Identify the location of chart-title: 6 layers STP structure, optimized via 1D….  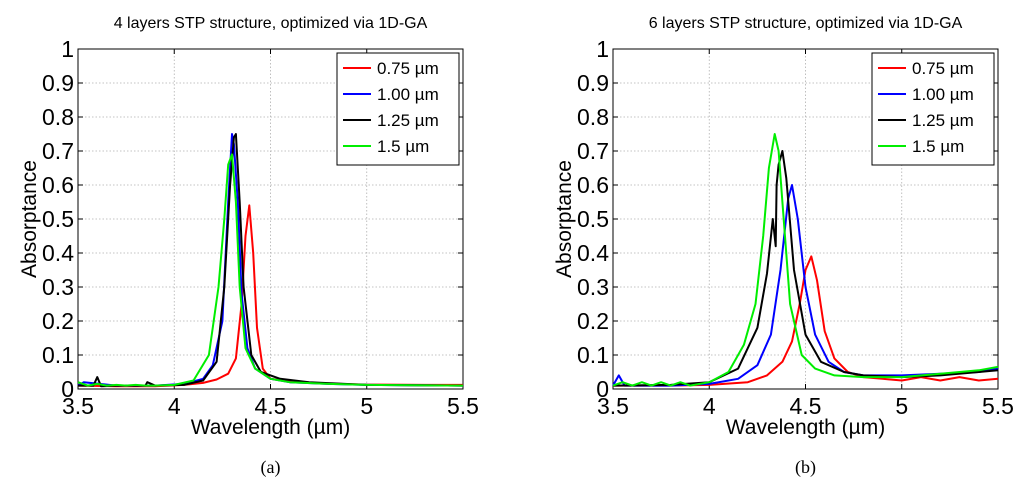
(806, 23).